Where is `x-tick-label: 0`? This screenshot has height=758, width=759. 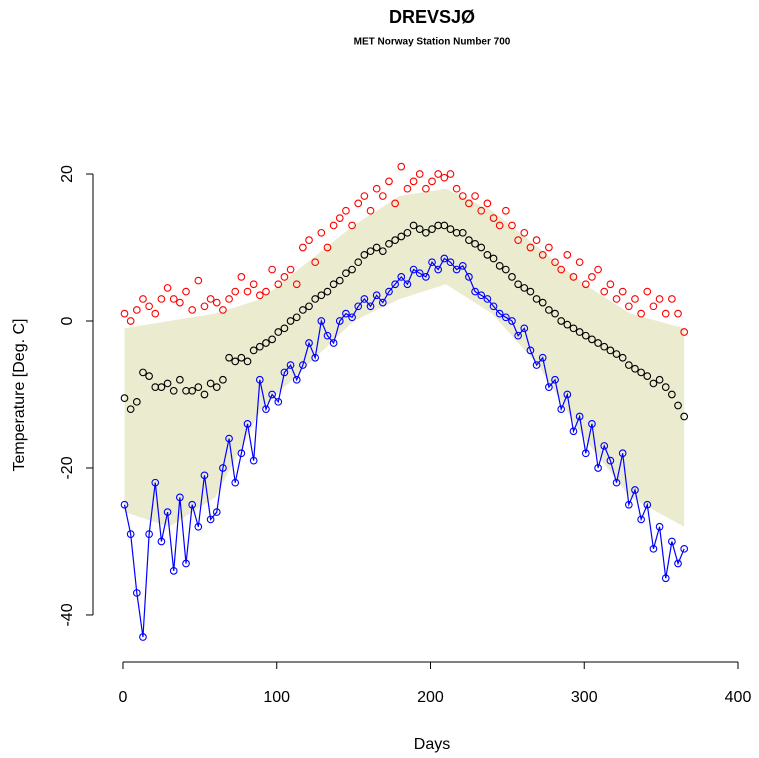 x-tick-label: 0 is located at coordinates (123, 697).